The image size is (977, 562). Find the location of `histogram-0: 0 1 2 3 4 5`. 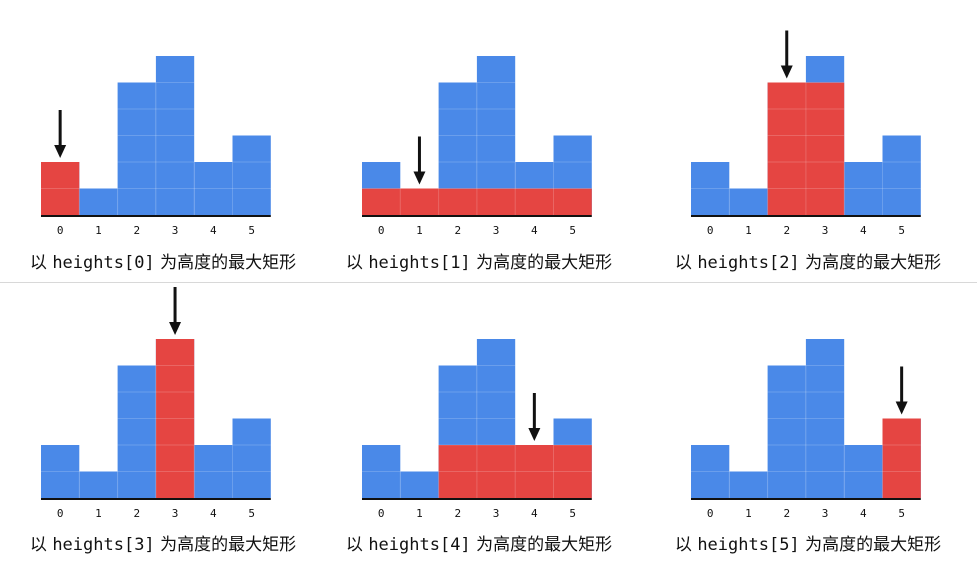

histogram-0: 0 1 2 3 4 5 is located at coordinates (156, 146).